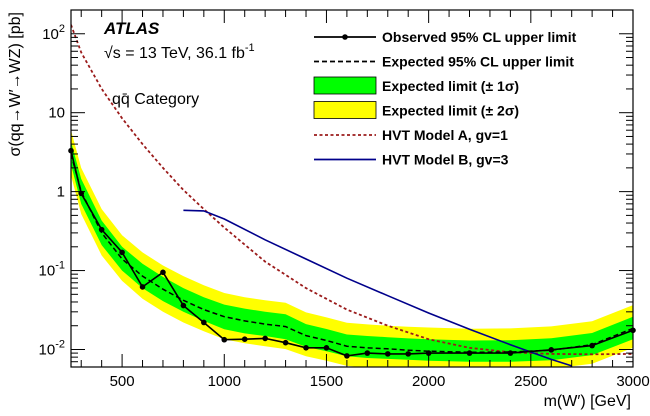 The height and width of the screenshot is (416, 650). What do you see at coordinates (15, 84) in the screenshot?
I see `y-axis-label: σ(qq→W′→WZ) [pb]` at bounding box center [15, 84].